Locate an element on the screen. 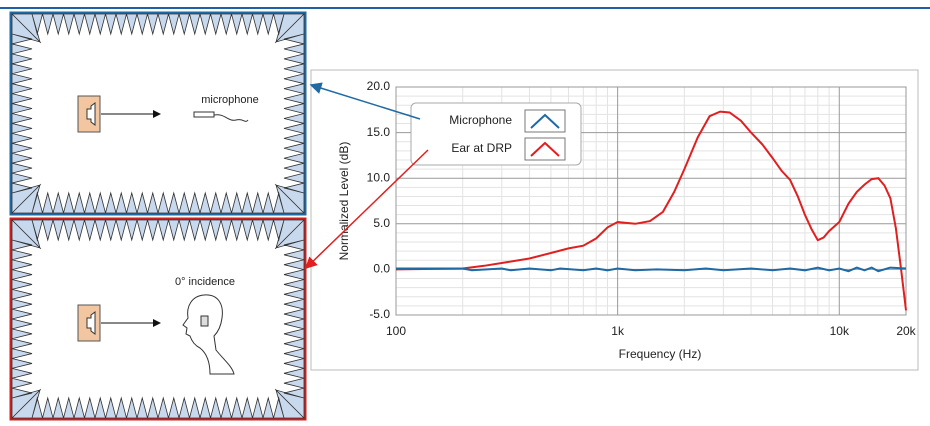 The image size is (930, 426). x-tick-label: 1k is located at coordinates (618, 331).